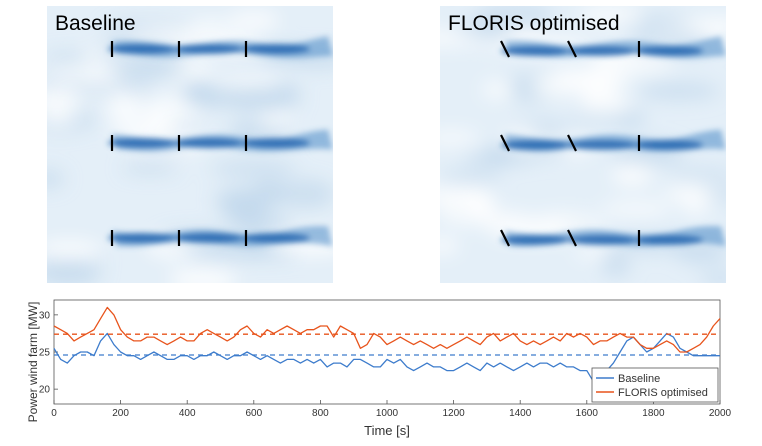 This screenshot has height=446, width=762. I want to click on x-tick-label: 0, so click(54, 413).